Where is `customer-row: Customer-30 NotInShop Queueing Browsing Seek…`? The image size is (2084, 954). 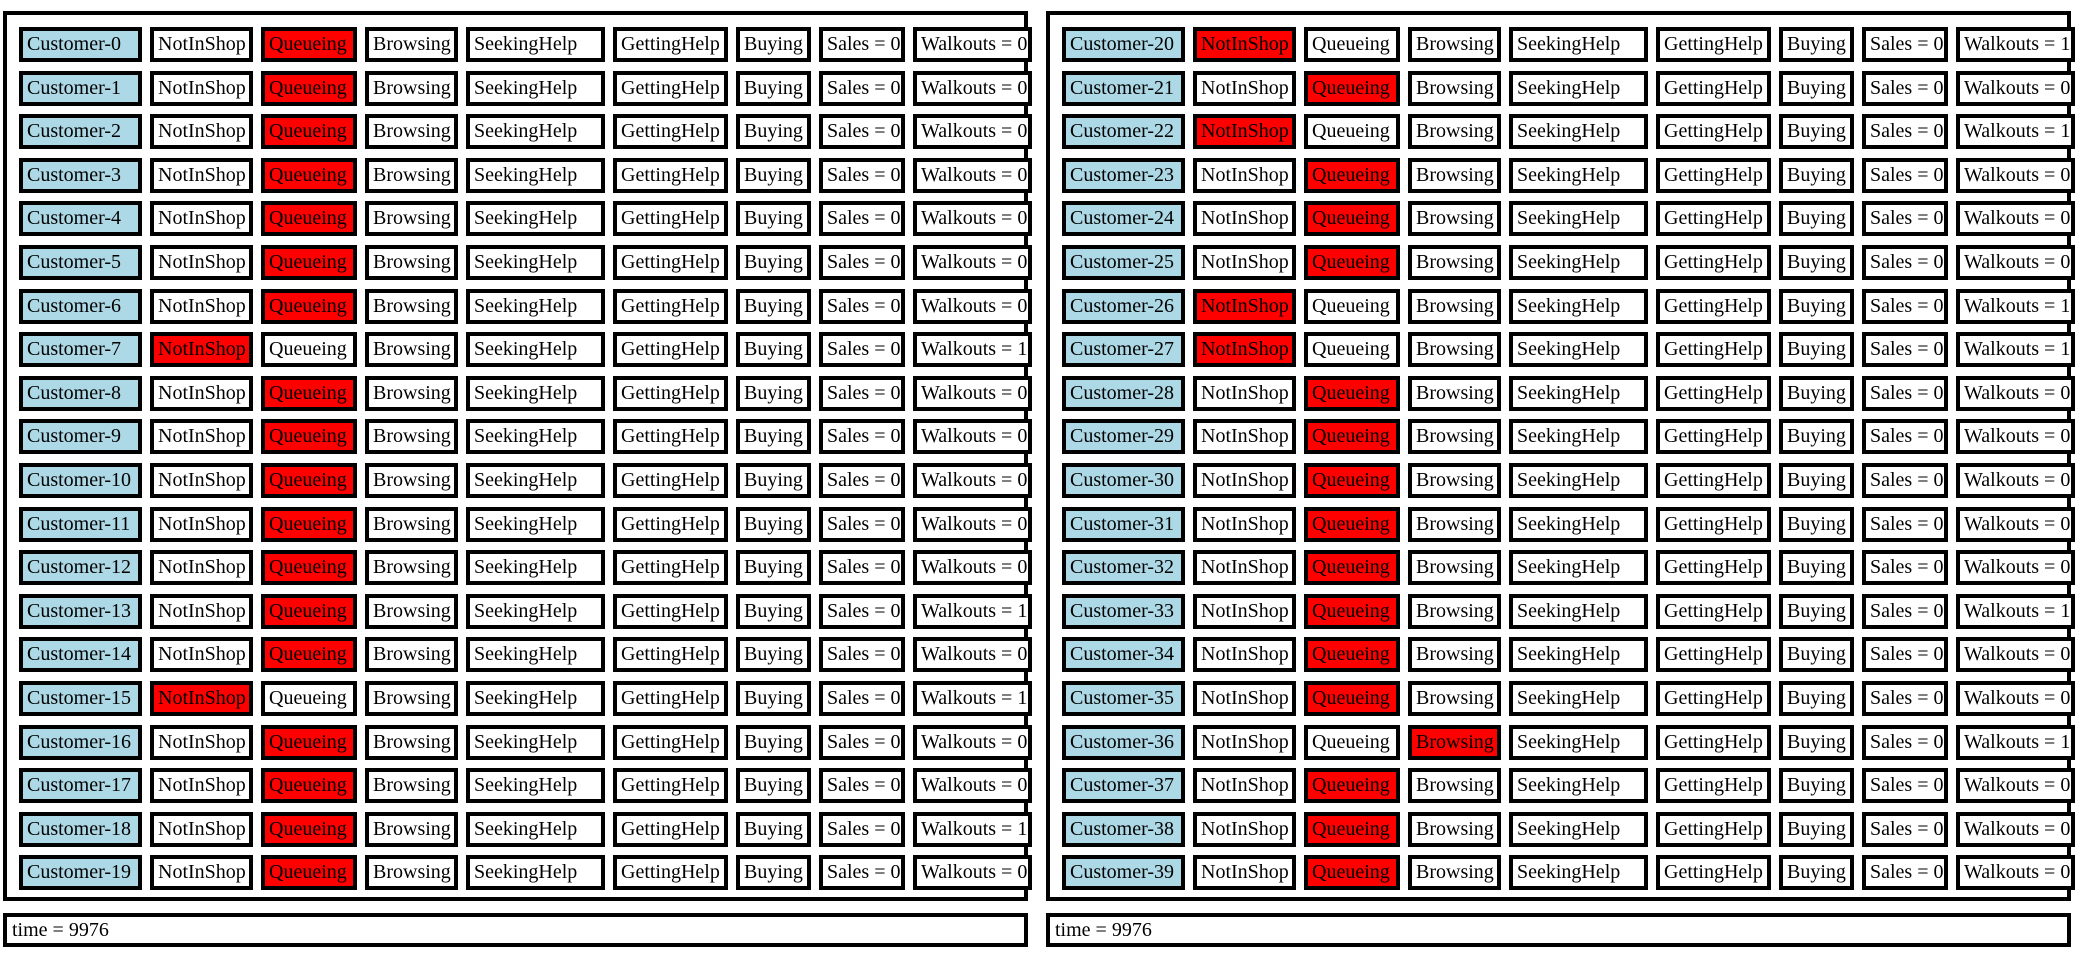
customer-row: Customer-30 NotInShop Queueing Browsing Seek… is located at coordinates (1568, 480).